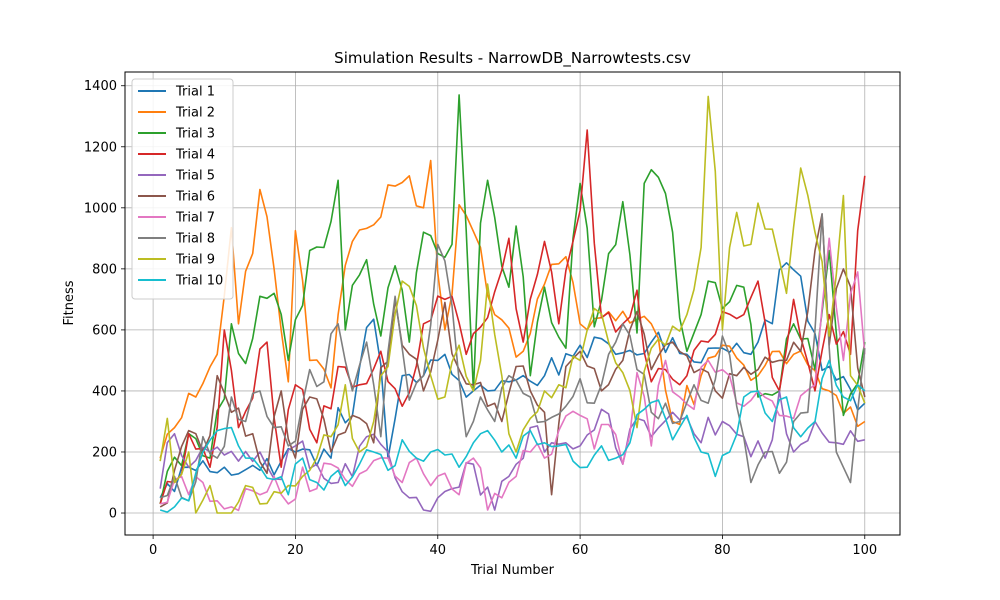  I want to click on legend-entry: Trial 1, so click(176, 92).